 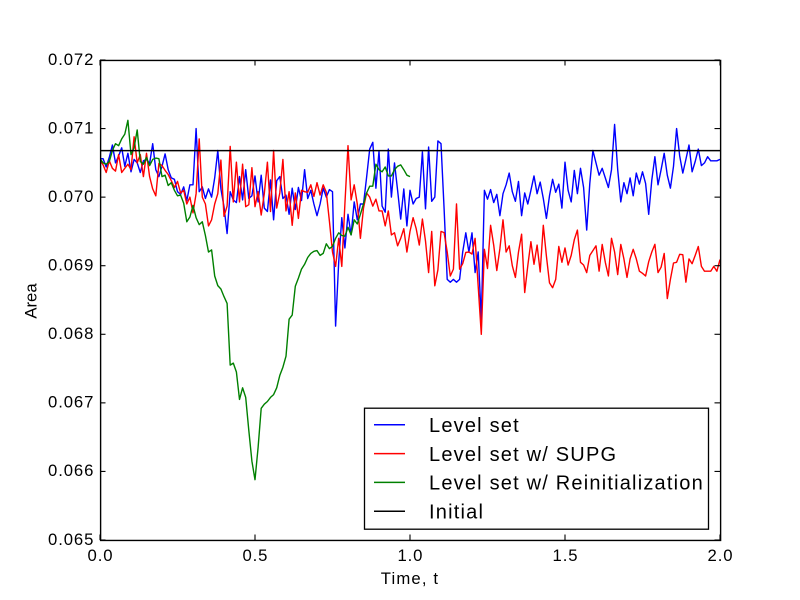 What do you see at coordinates (71, 265) in the screenshot?
I see `svg-text: 0.069` at bounding box center [71, 265].